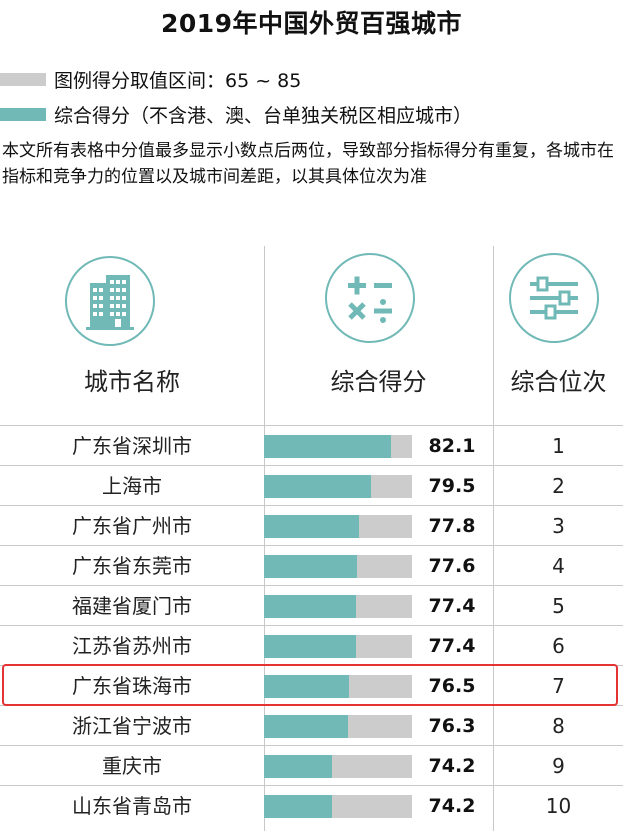 The width and height of the screenshot is (623, 831). What do you see at coordinates (554, 298) in the screenshot?
I see `sliders-icon` at bounding box center [554, 298].